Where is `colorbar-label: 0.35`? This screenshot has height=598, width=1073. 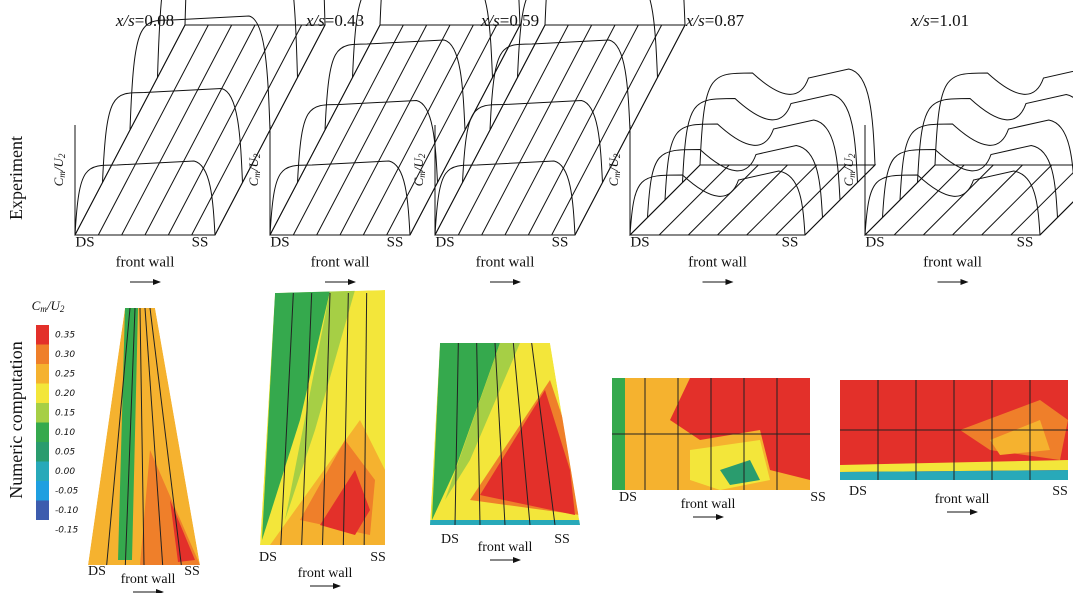 colorbar-label: 0.35 is located at coordinates (65, 335).